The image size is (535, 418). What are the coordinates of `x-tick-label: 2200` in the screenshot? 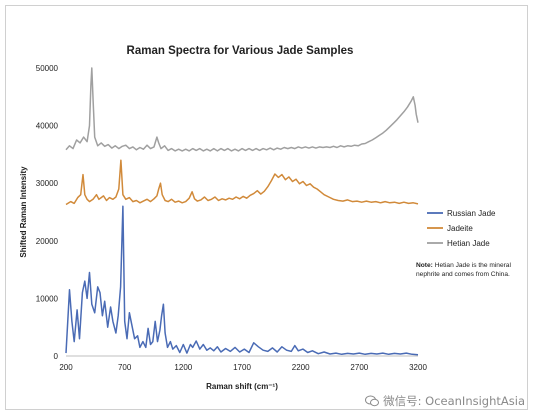 It's located at (301, 367).